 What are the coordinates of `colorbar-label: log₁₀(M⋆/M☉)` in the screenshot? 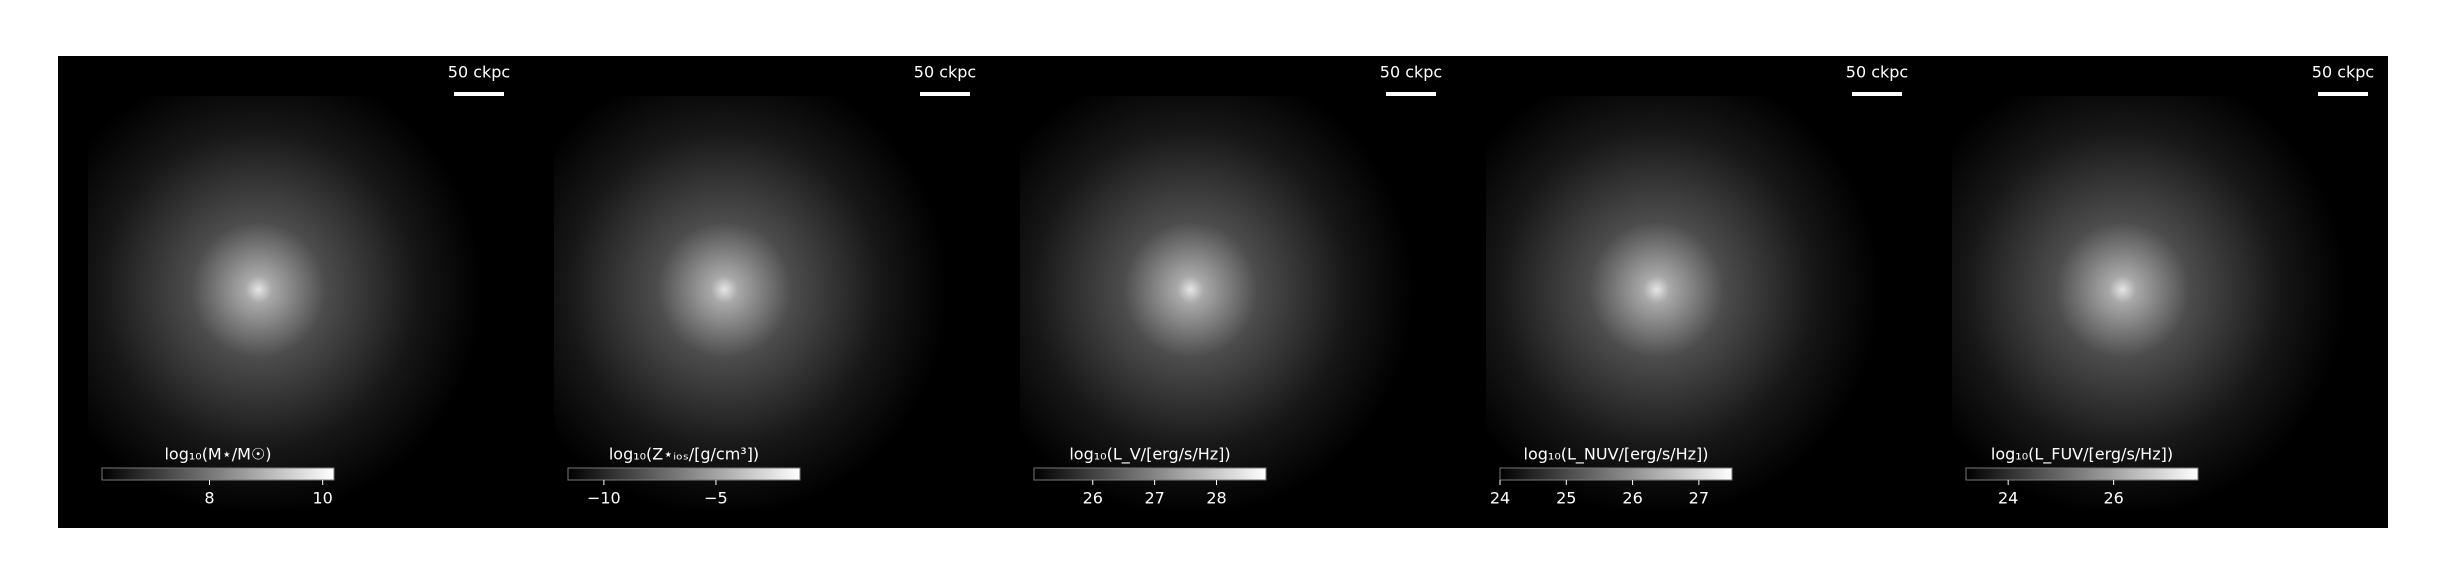 It's located at (217, 454).